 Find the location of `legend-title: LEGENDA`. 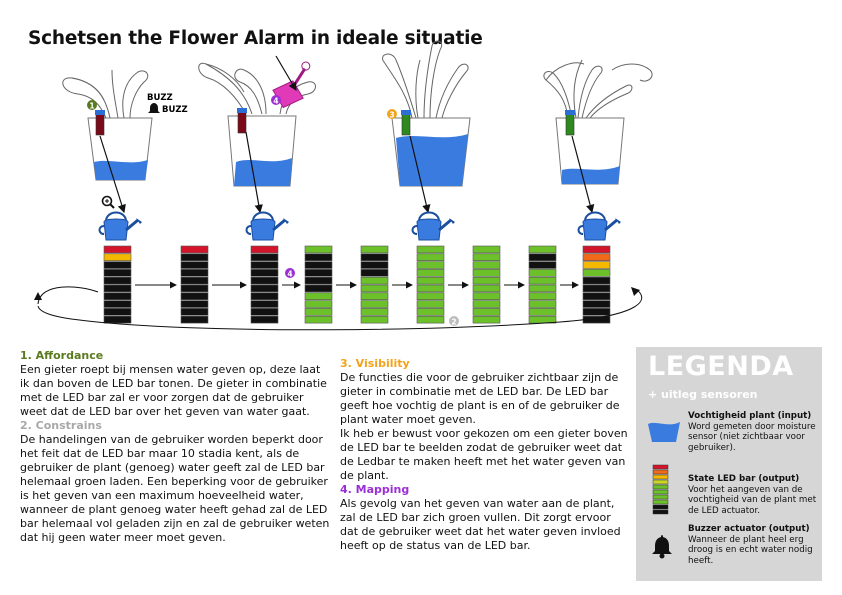

legend-title: LEGENDA is located at coordinates (721, 366).